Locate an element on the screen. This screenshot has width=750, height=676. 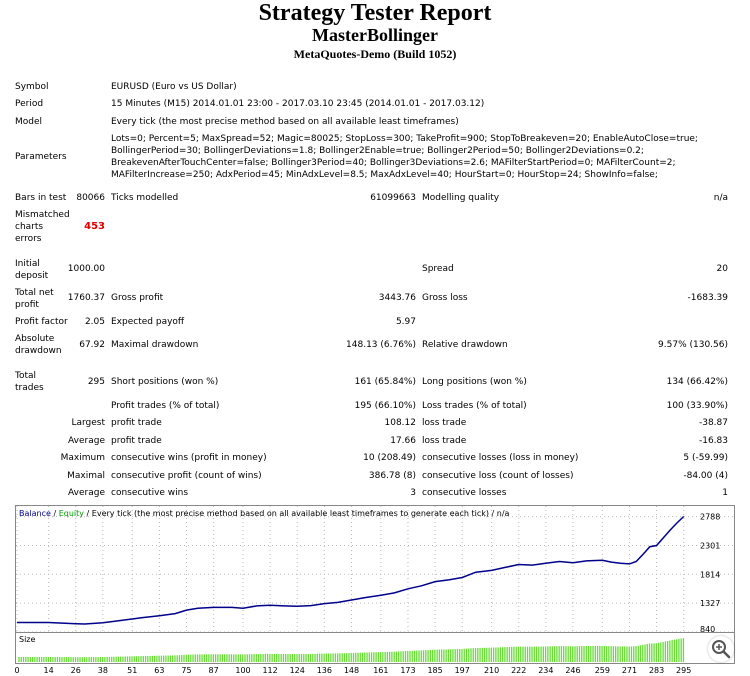
ticks-label: Ticks modelled is located at coordinates (145, 198).